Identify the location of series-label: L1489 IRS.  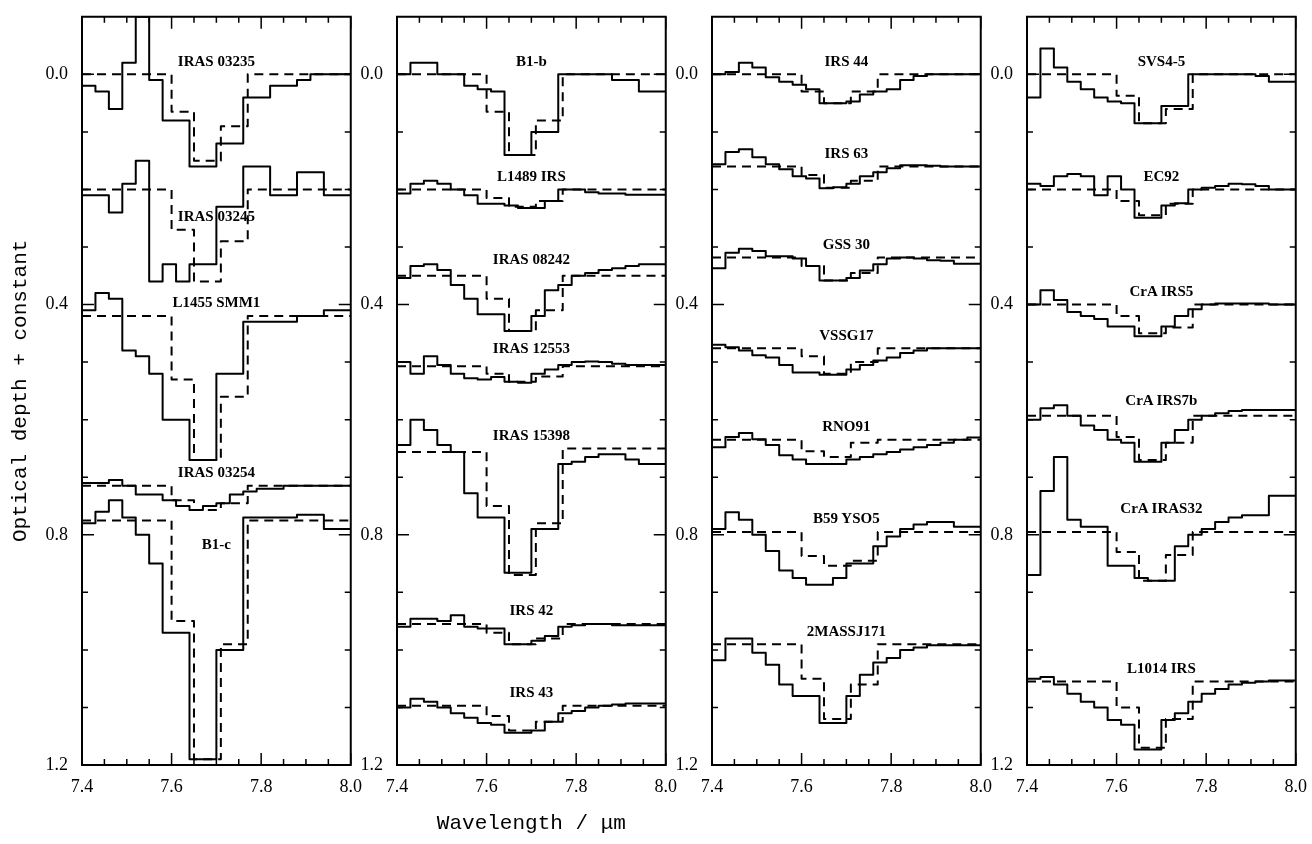
(531, 175).